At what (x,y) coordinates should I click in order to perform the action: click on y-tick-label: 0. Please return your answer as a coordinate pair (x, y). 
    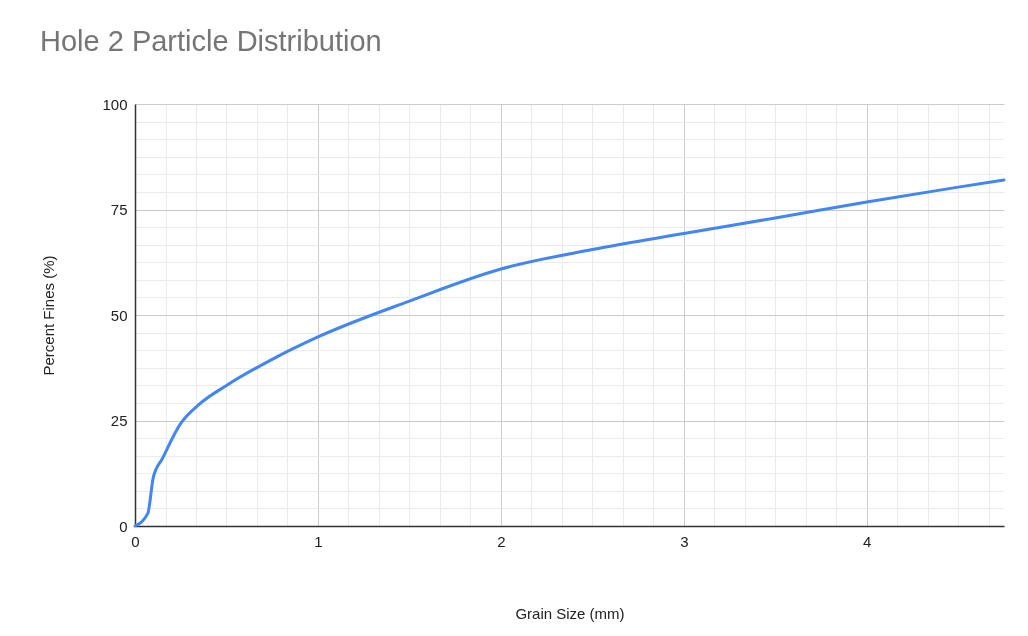
    Looking at the image, I should click on (123, 526).